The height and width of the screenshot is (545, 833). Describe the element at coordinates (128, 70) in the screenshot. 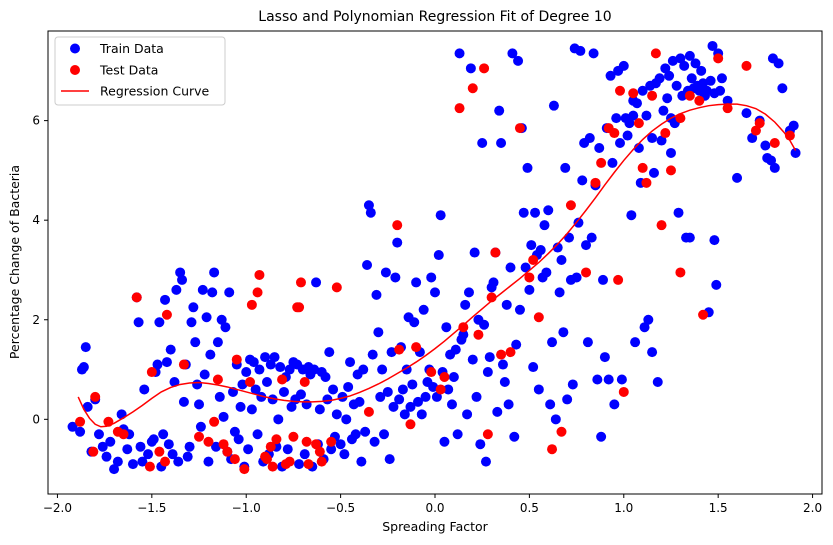

I see `legend-label-test: Test Data` at that location.